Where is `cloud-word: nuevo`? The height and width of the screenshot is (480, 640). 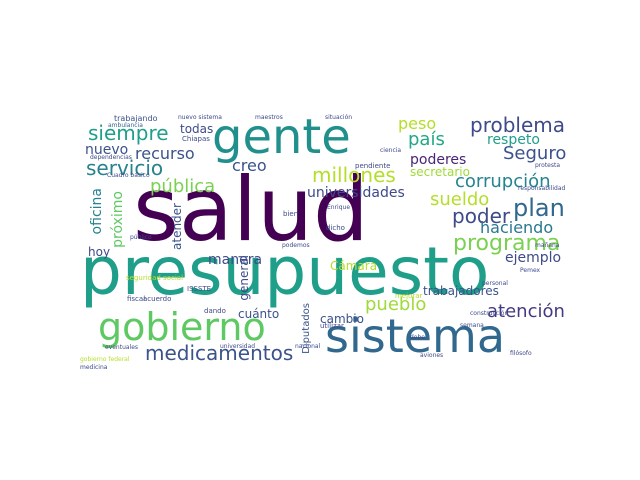 cloud-word: nuevo is located at coordinates (107, 150).